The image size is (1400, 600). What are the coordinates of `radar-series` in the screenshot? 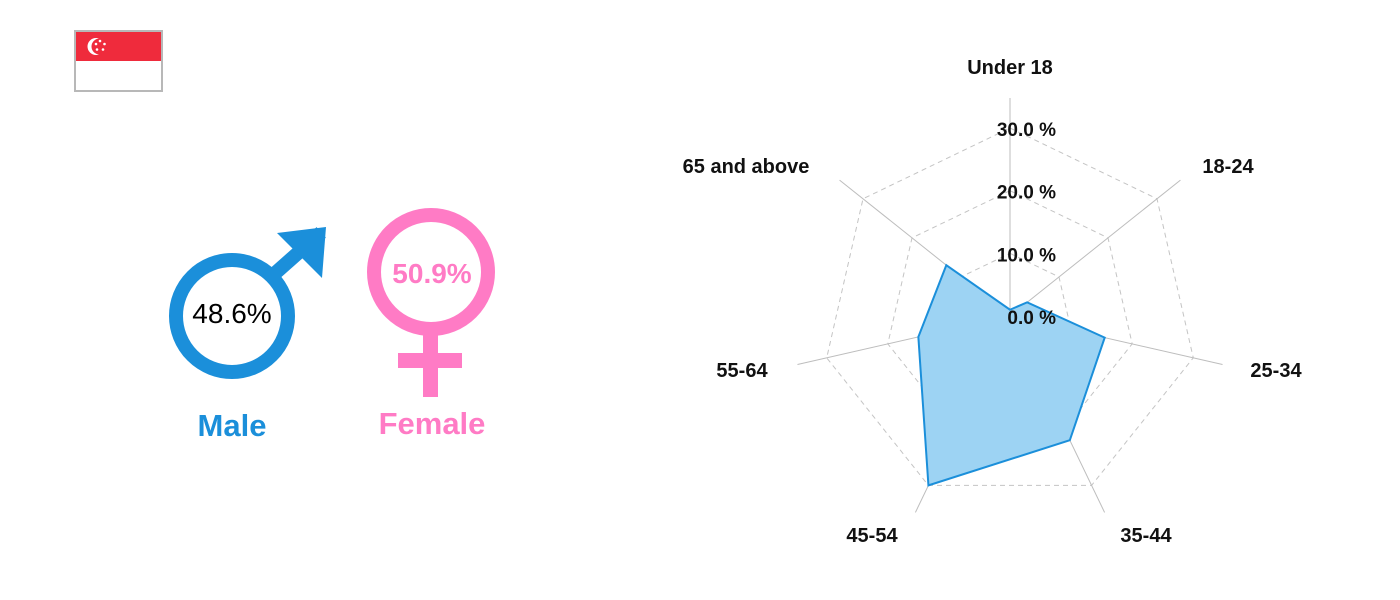 It's located at (1011, 375).